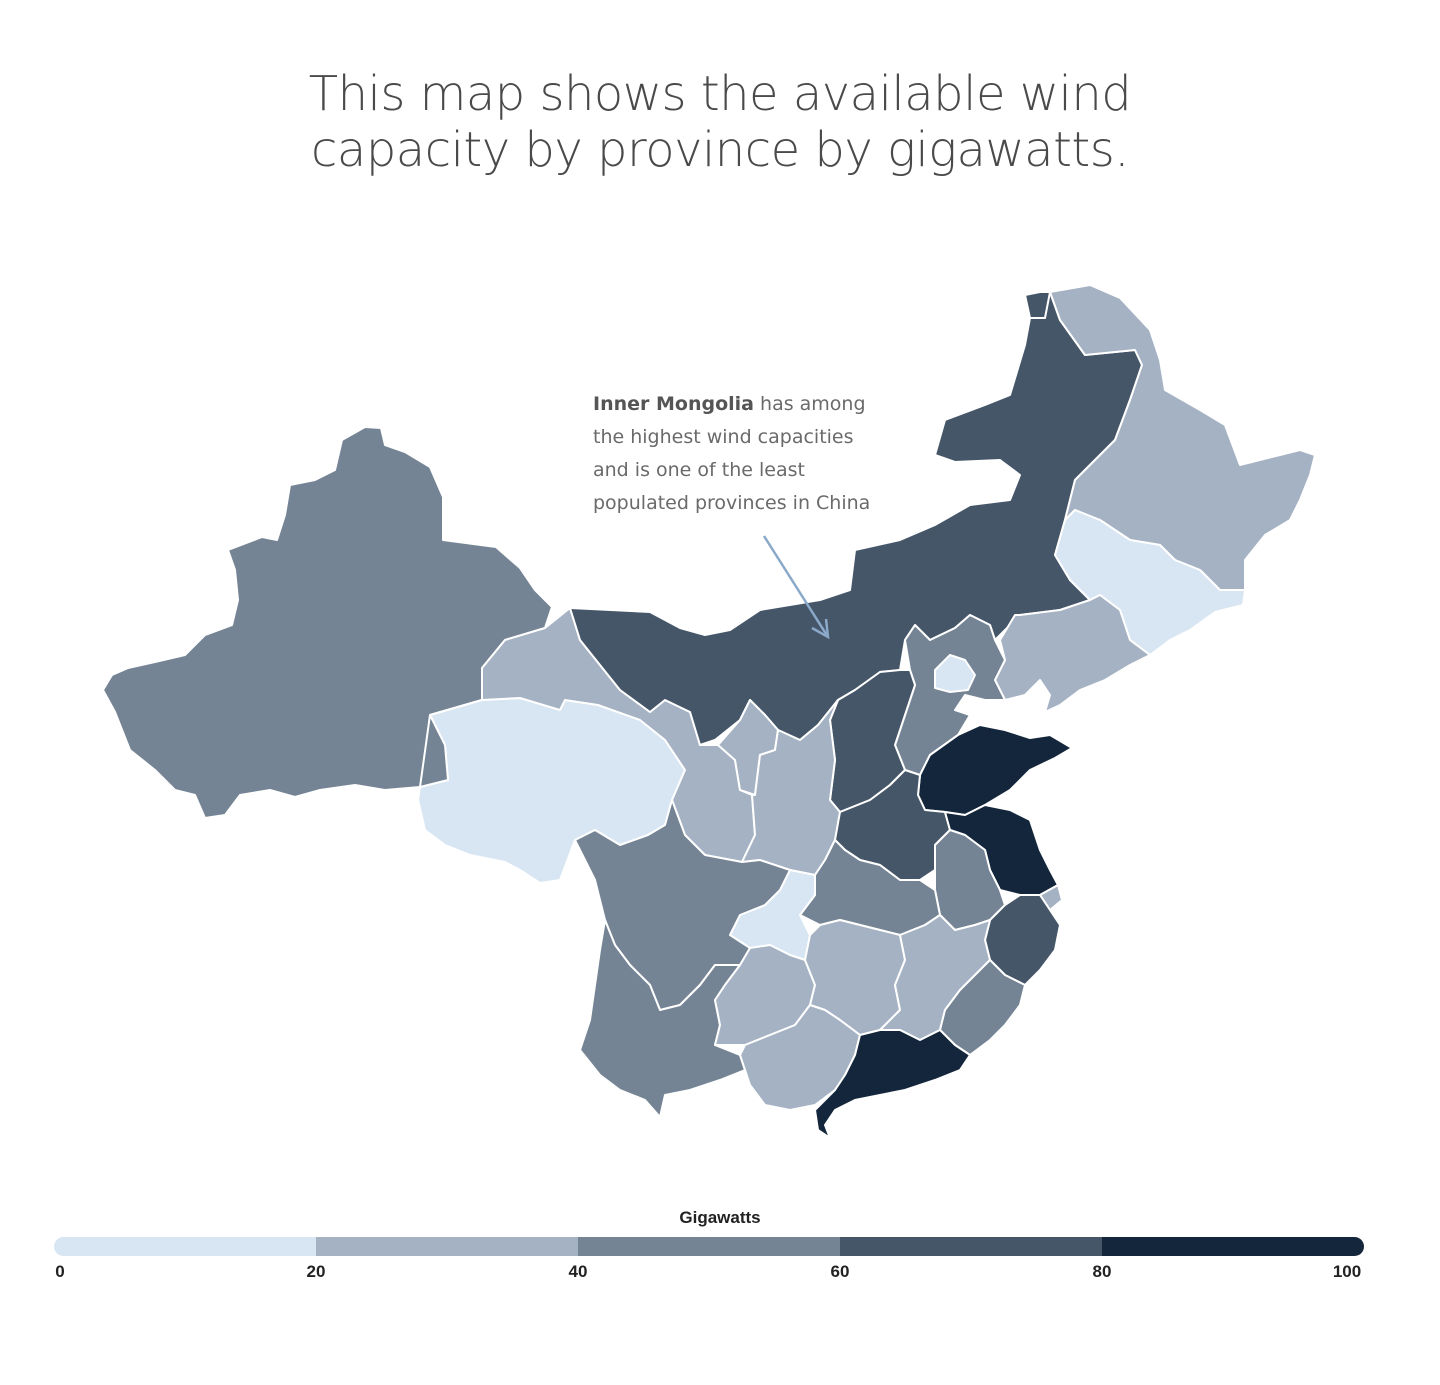  Describe the element at coordinates (578, 1271) in the screenshot. I see `legend-tick-label: 40` at that location.